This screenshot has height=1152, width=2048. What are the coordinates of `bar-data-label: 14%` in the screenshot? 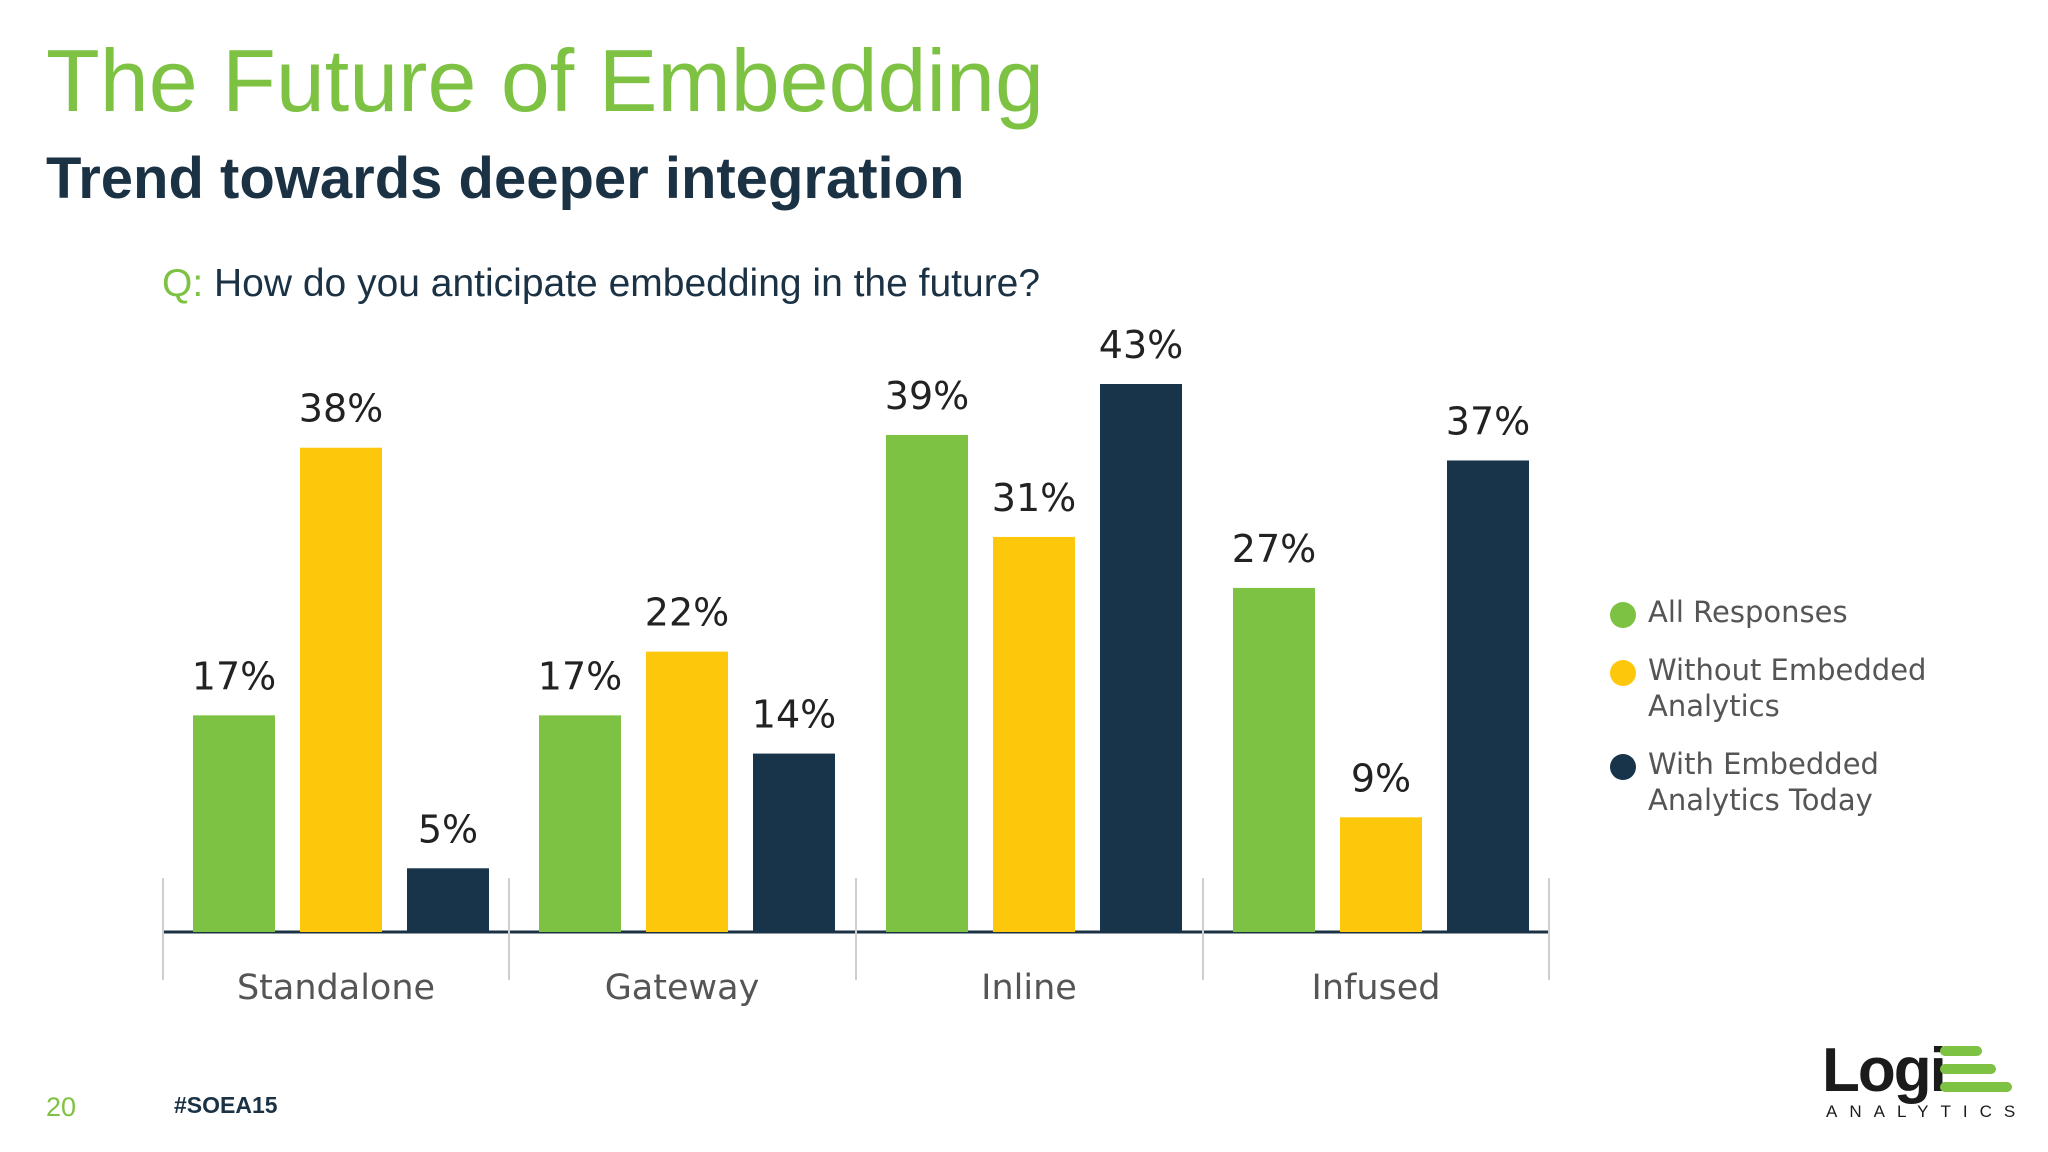 It's located at (794, 715).